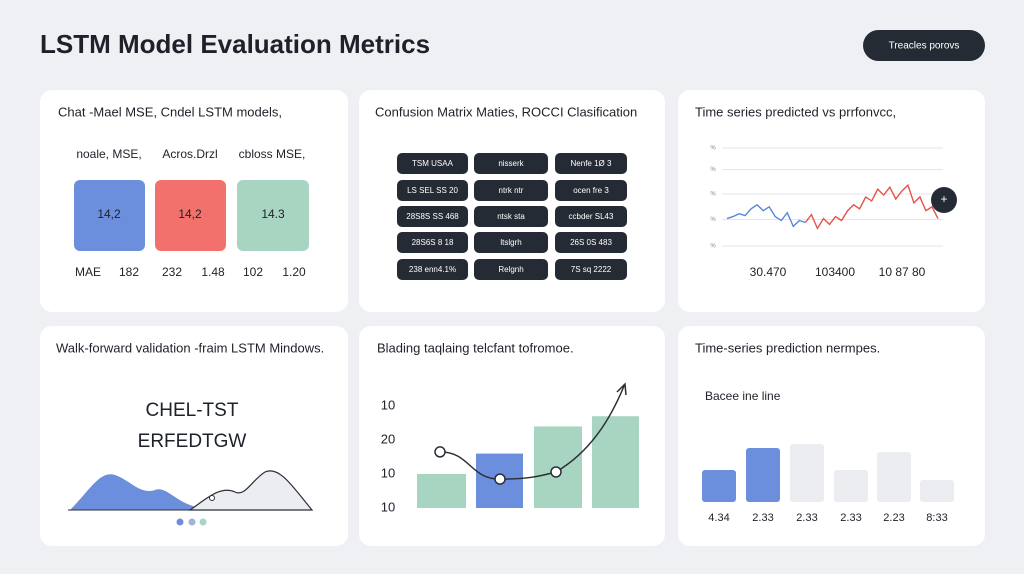  I want to click on column-label: cbloss MSE,, so click(272, 154).